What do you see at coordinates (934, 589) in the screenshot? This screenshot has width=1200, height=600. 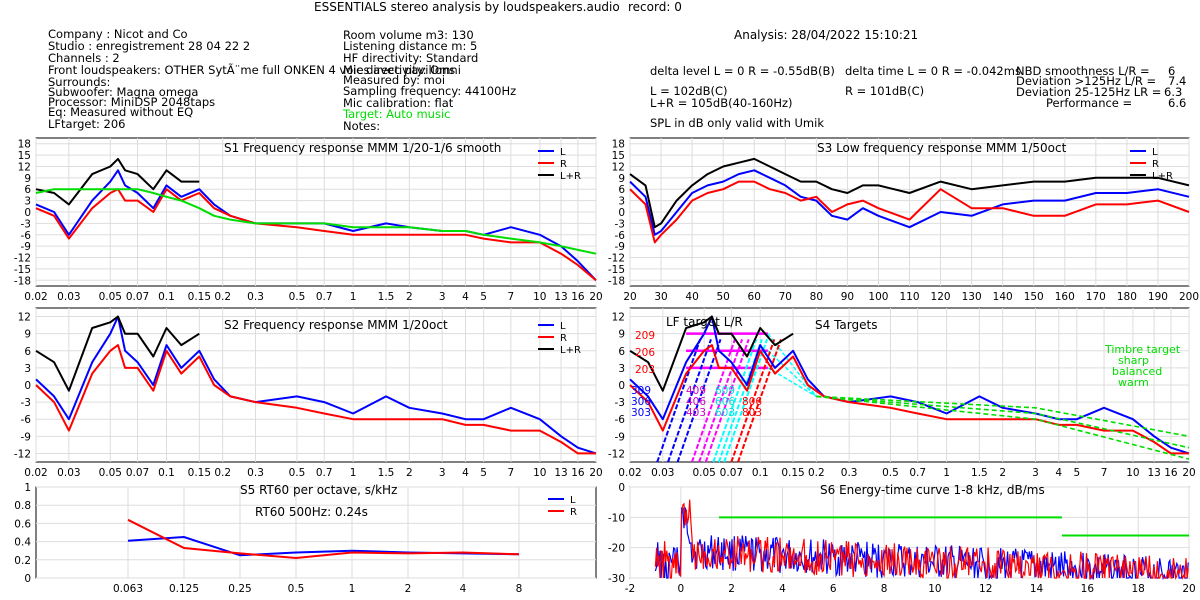 I see `s6-xtick-6: 10` at bounding box center [934, 589].